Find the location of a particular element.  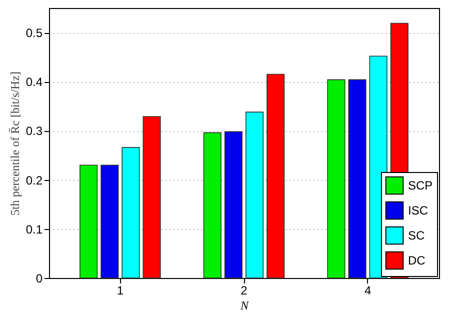

legend-label: ISC is located at coordinates (418, 211).